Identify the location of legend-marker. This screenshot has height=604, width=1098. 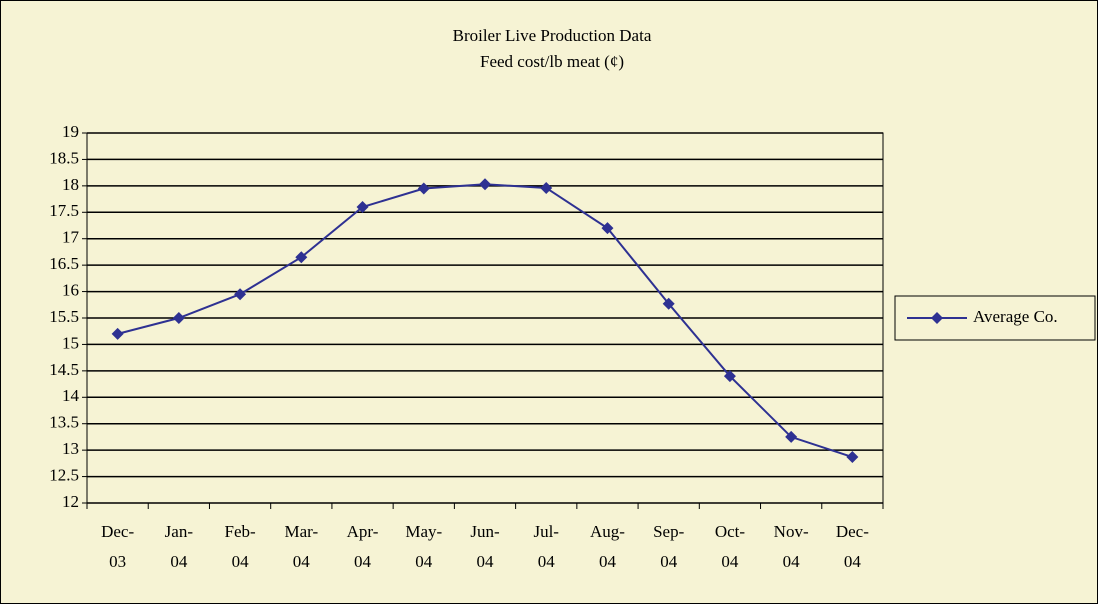
(937, 318).